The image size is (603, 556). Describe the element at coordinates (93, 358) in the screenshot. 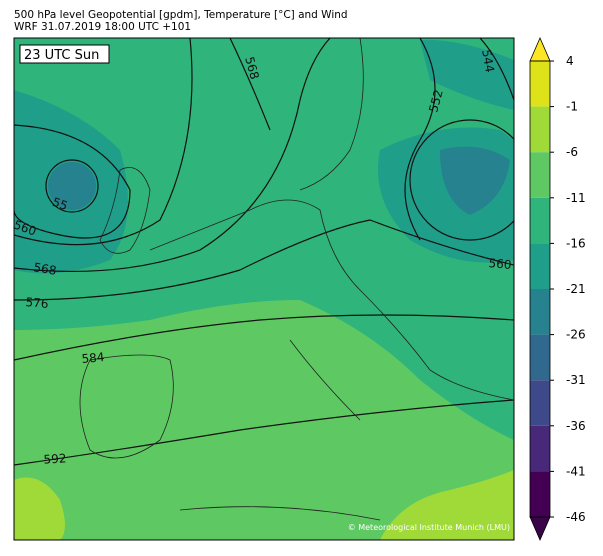

I see `contour-label: 584` at that location.